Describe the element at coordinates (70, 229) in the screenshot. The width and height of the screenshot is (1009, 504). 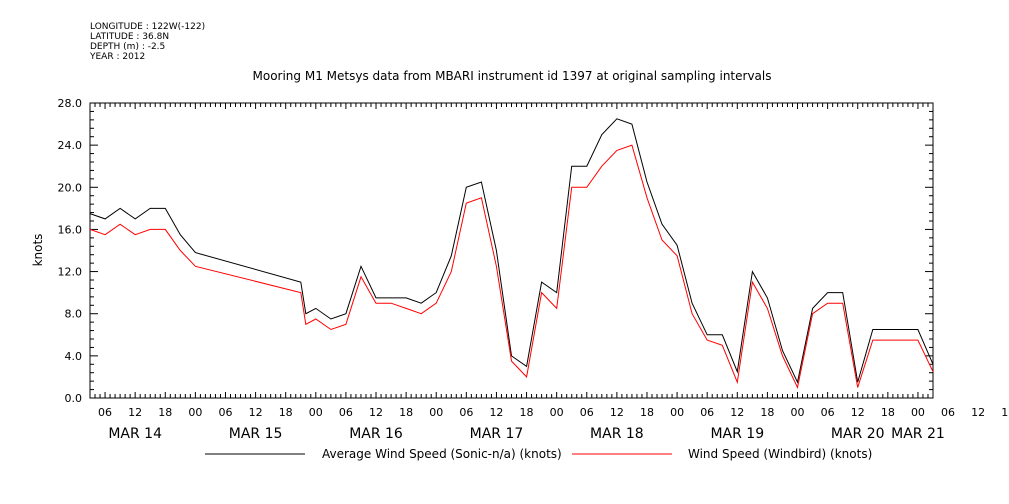
I see `y-tick-label: 16.0` at that location.